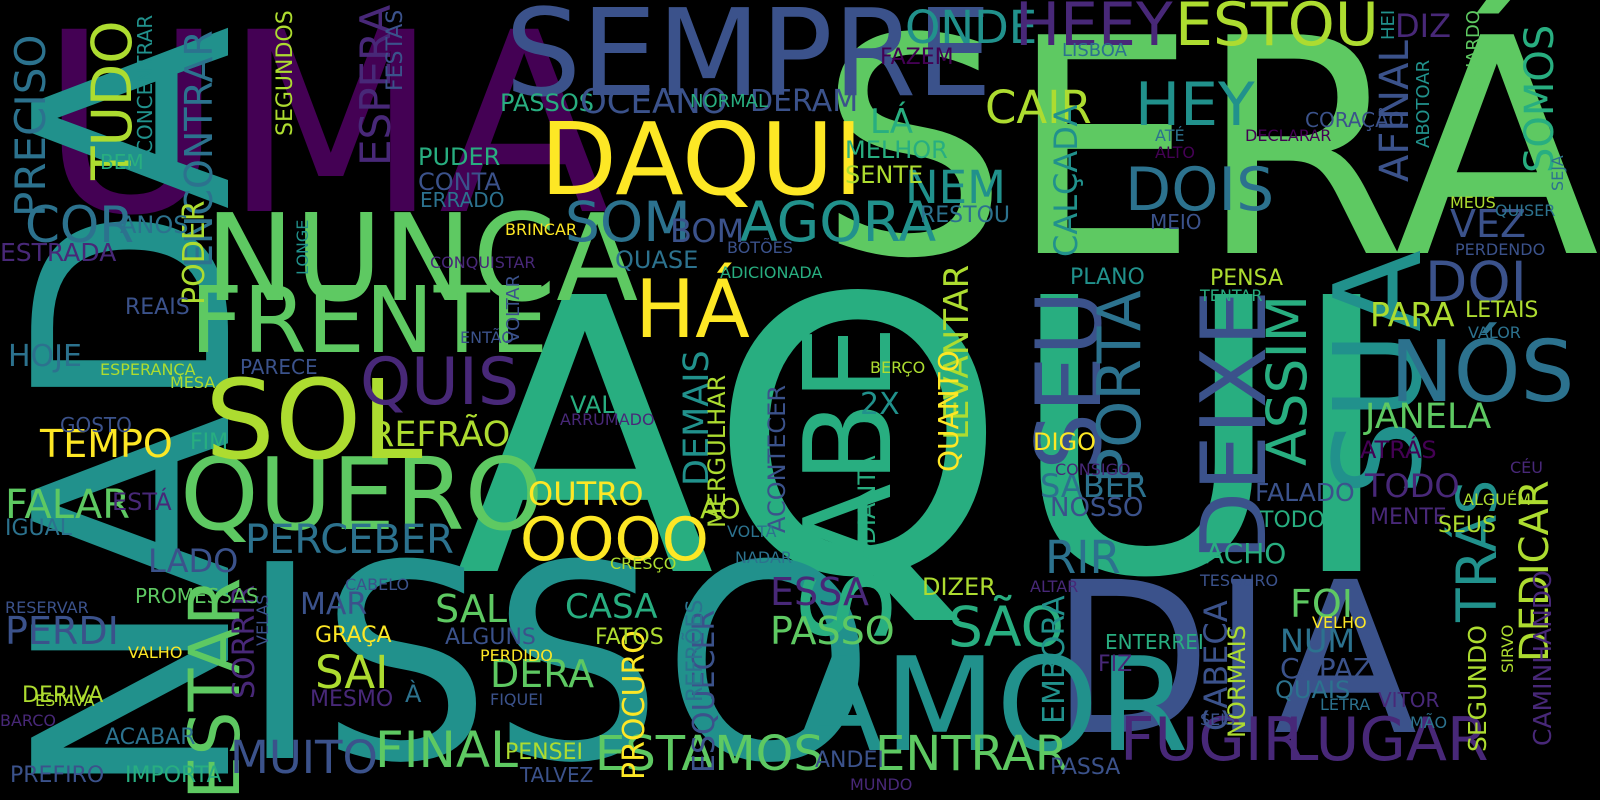 This screenshot has height=800, width=1600. I want to click on word-parece: PARECE, so click(279, 367).